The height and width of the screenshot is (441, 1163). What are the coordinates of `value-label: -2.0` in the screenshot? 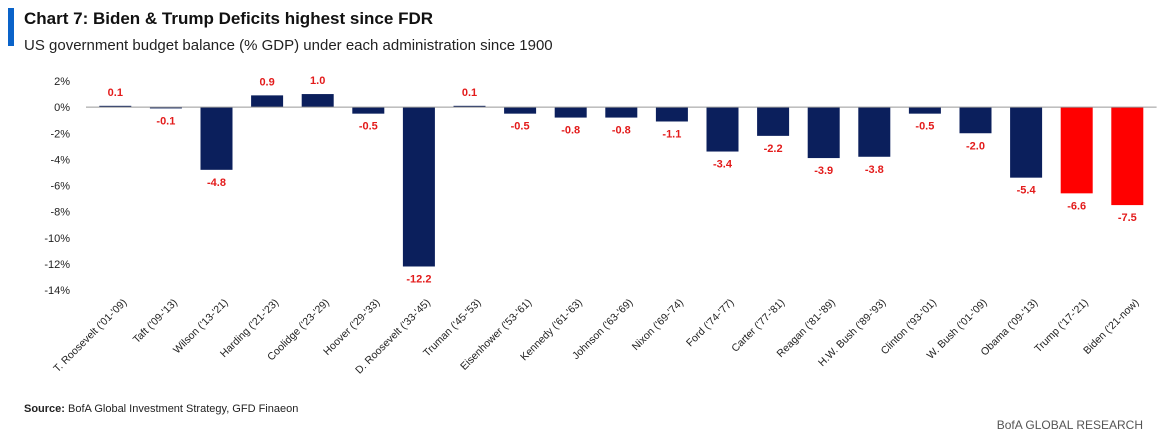 It's located at (975, 146).